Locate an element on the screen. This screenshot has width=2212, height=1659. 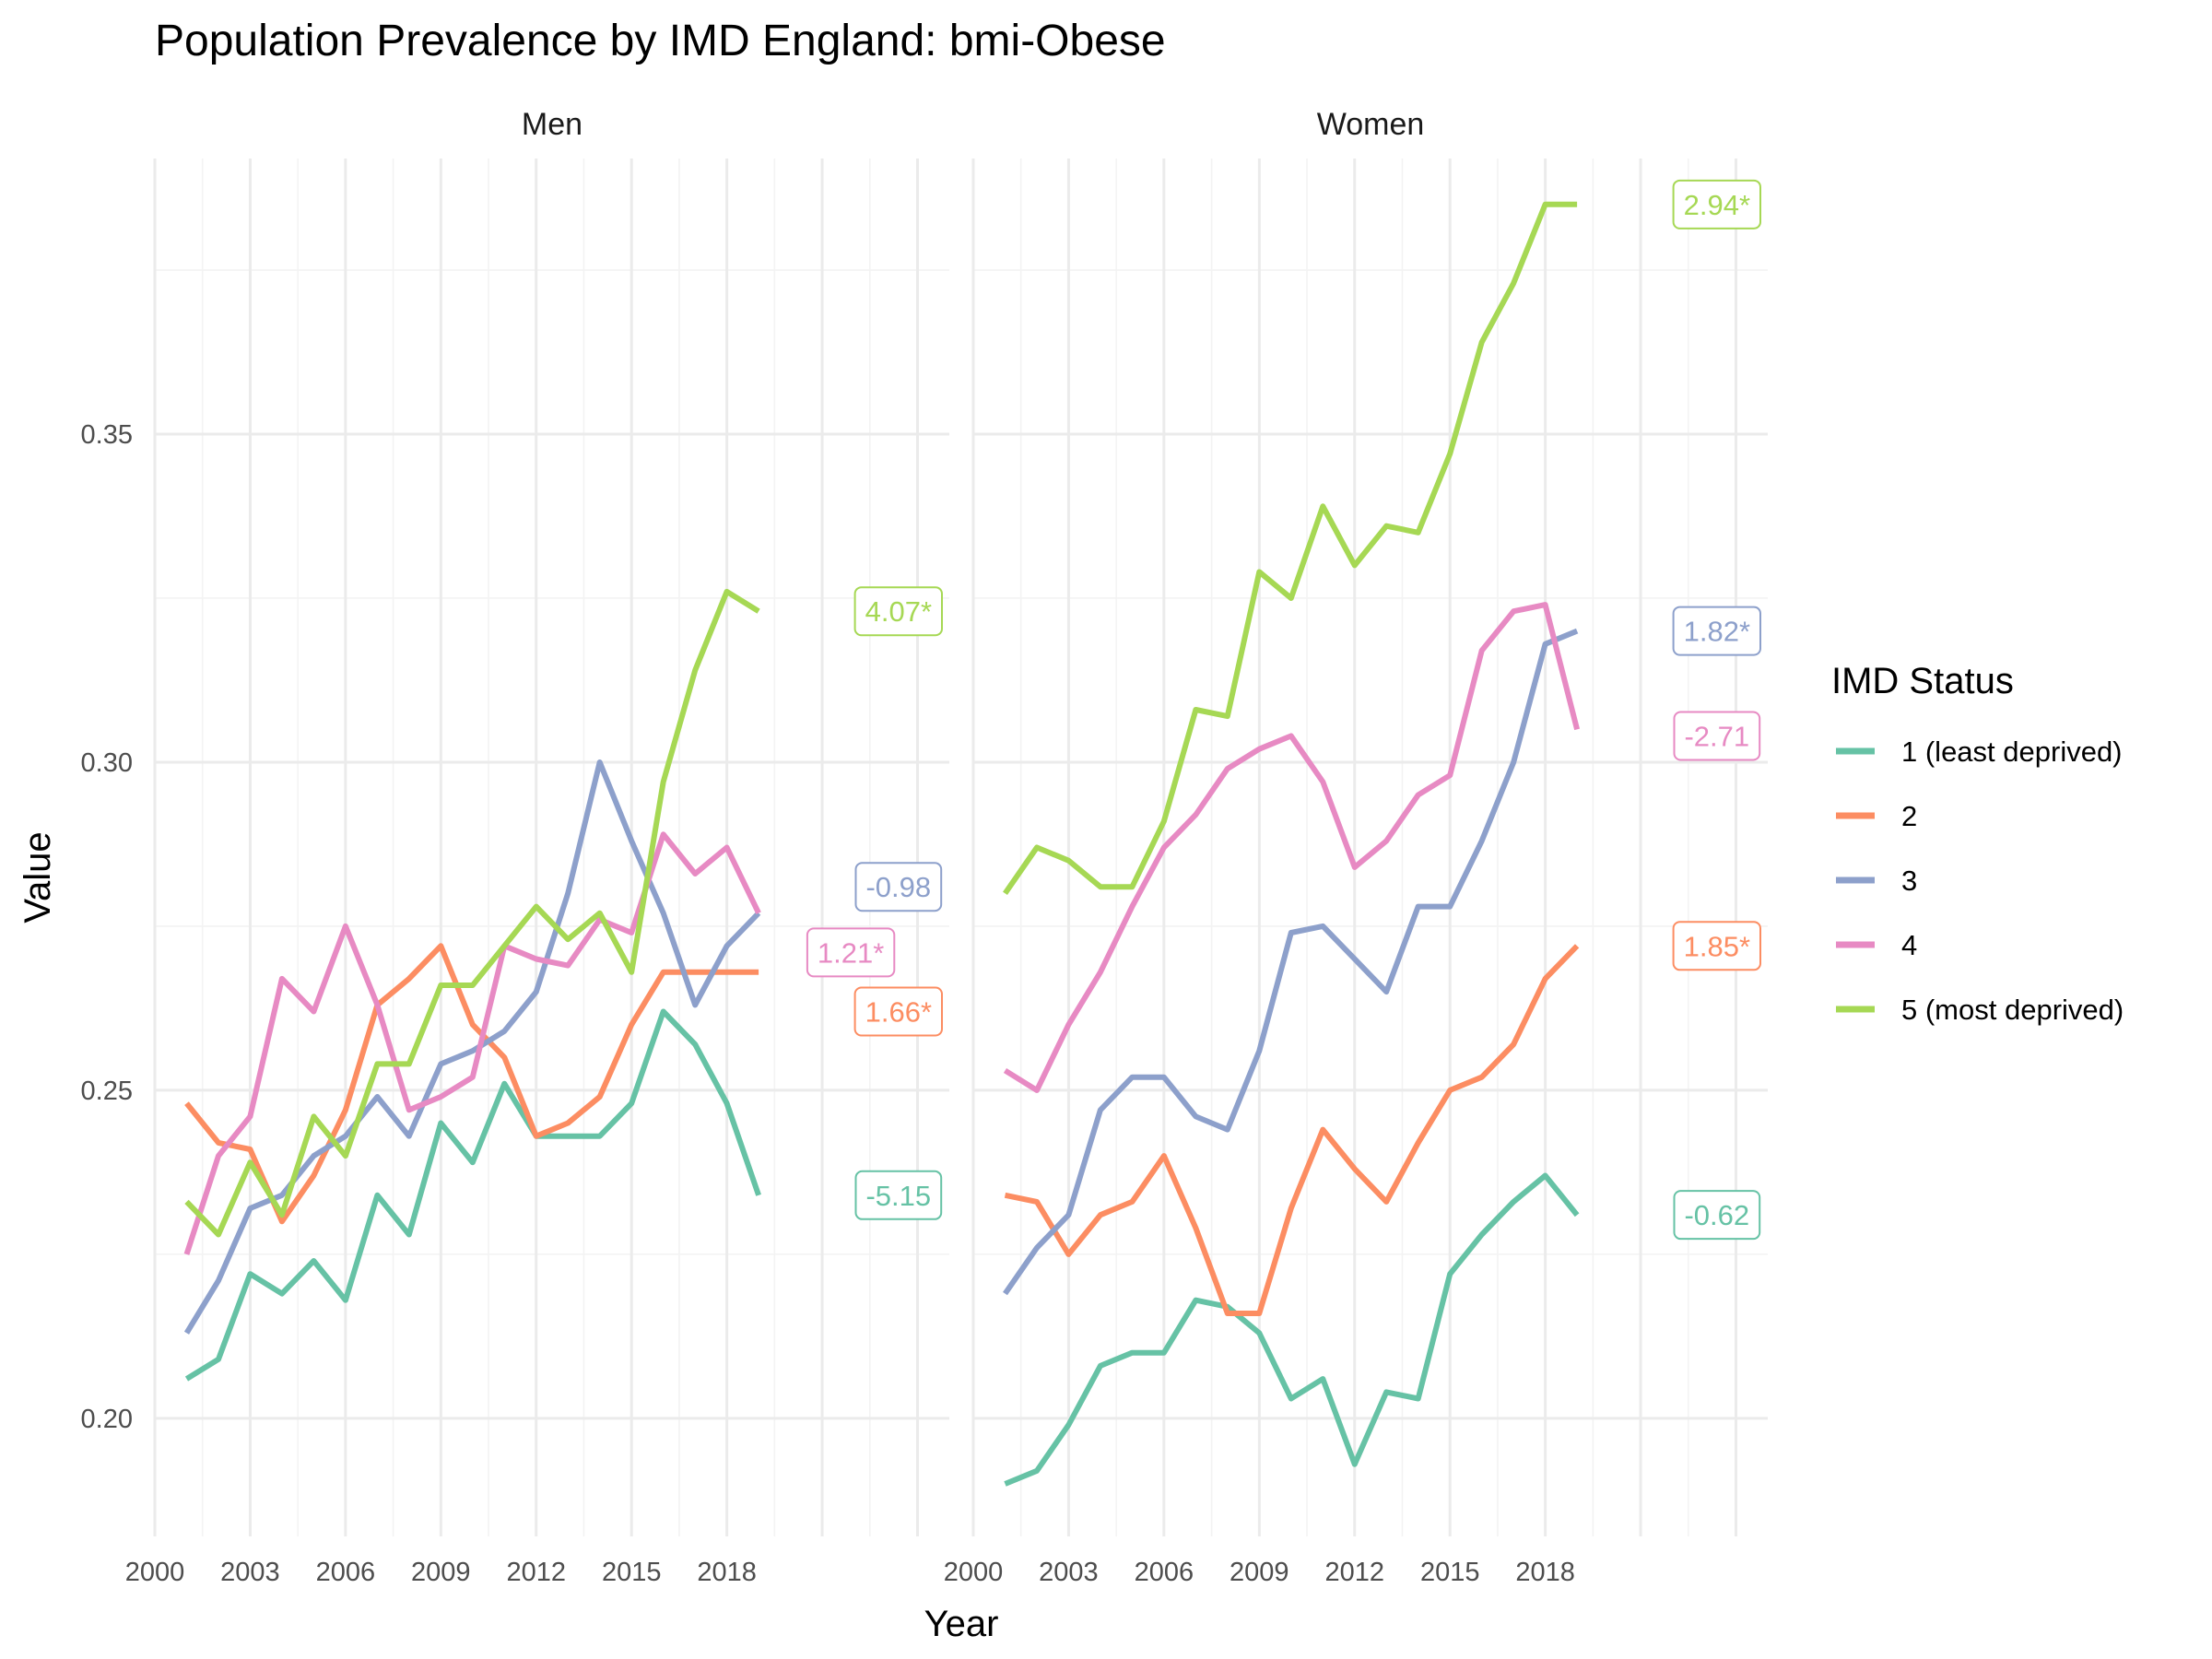
end-label-men-1-least-deprived: -5.15 is located at coordinates (898, 1195).